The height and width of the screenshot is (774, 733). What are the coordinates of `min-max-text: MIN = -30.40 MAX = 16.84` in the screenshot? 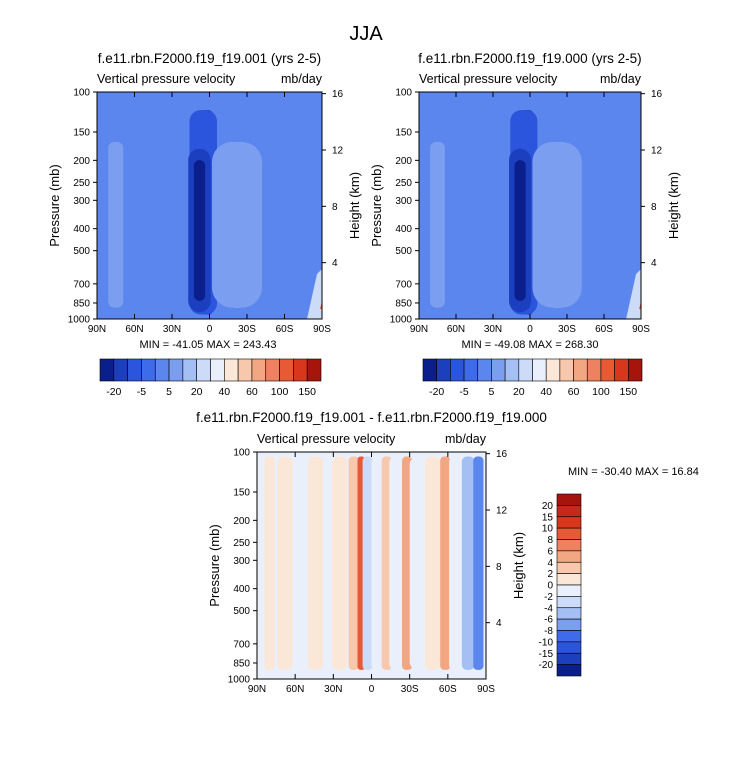 It's located at (633, 472).